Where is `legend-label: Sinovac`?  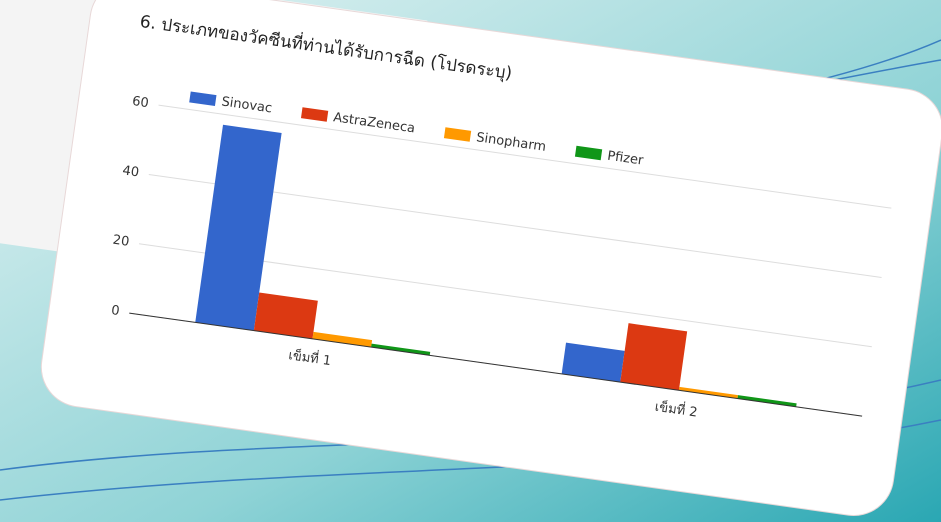
legend-label: Sinovac is located at coordinates (247, 105).